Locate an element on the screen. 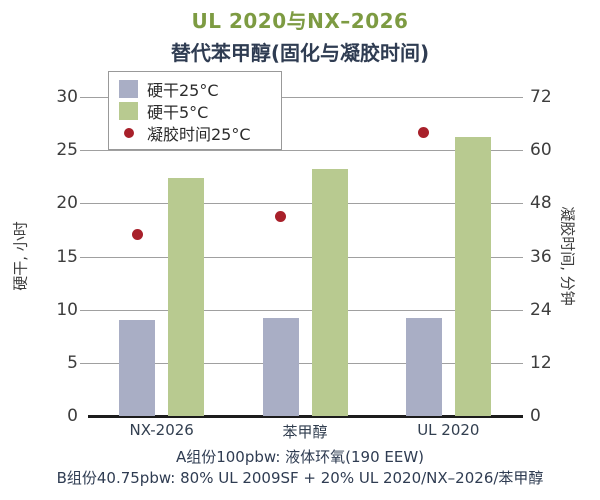 The height and width of the screenshot is (500, 600). legend-item: 硬干25°C is located at coordinates (196, 89).